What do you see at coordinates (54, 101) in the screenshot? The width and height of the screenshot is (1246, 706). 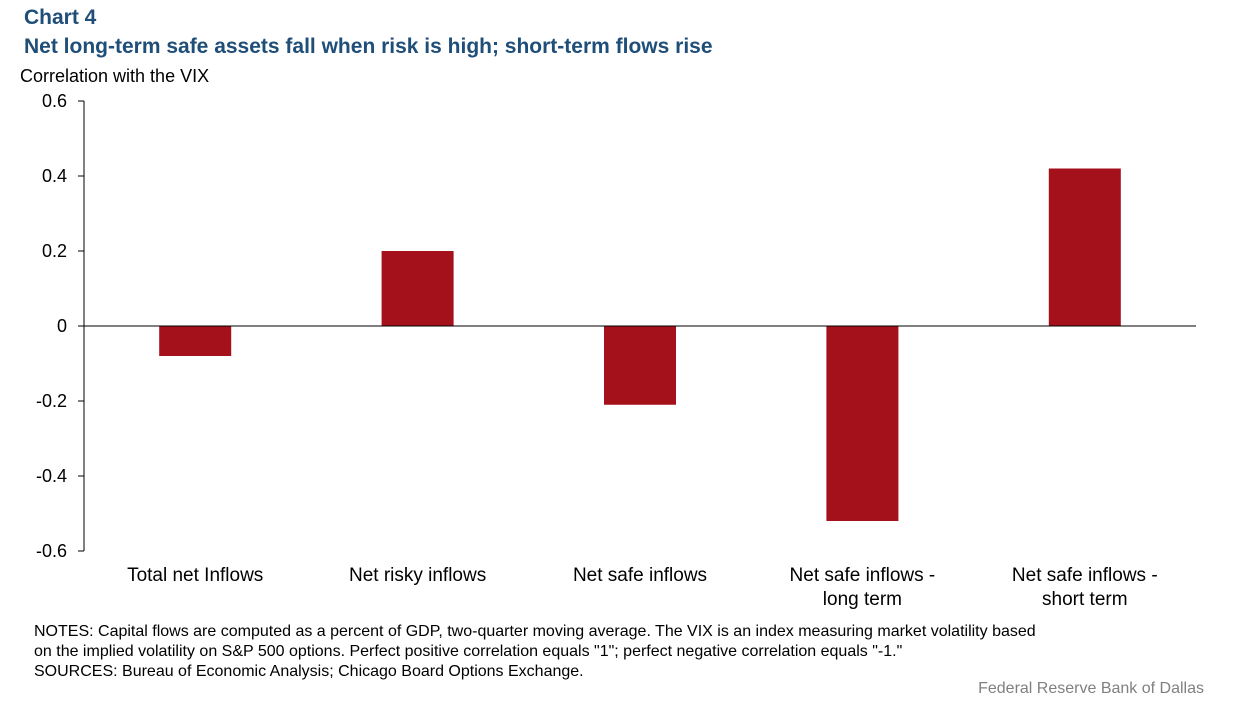 I see `y-tick-label: 0.6` at bounding box center [54, 101].